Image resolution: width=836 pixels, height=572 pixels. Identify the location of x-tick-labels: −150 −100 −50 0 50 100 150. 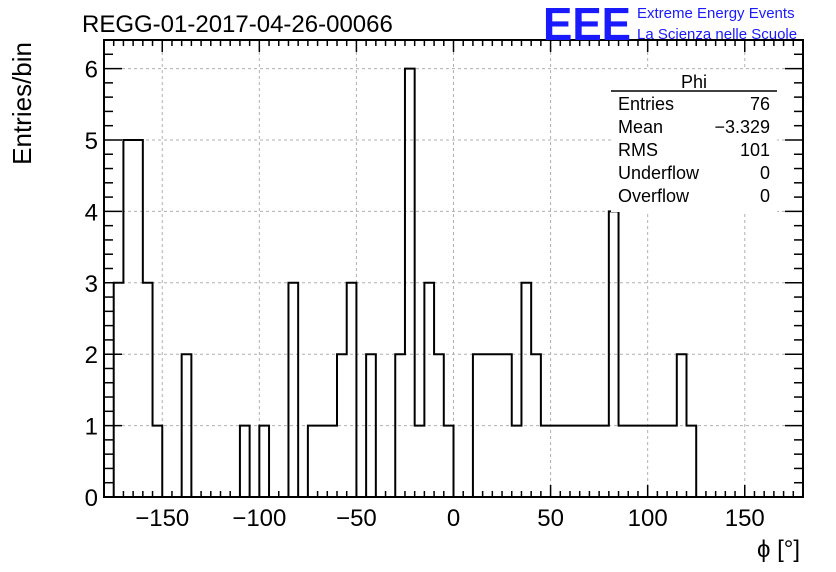
(450, 518).